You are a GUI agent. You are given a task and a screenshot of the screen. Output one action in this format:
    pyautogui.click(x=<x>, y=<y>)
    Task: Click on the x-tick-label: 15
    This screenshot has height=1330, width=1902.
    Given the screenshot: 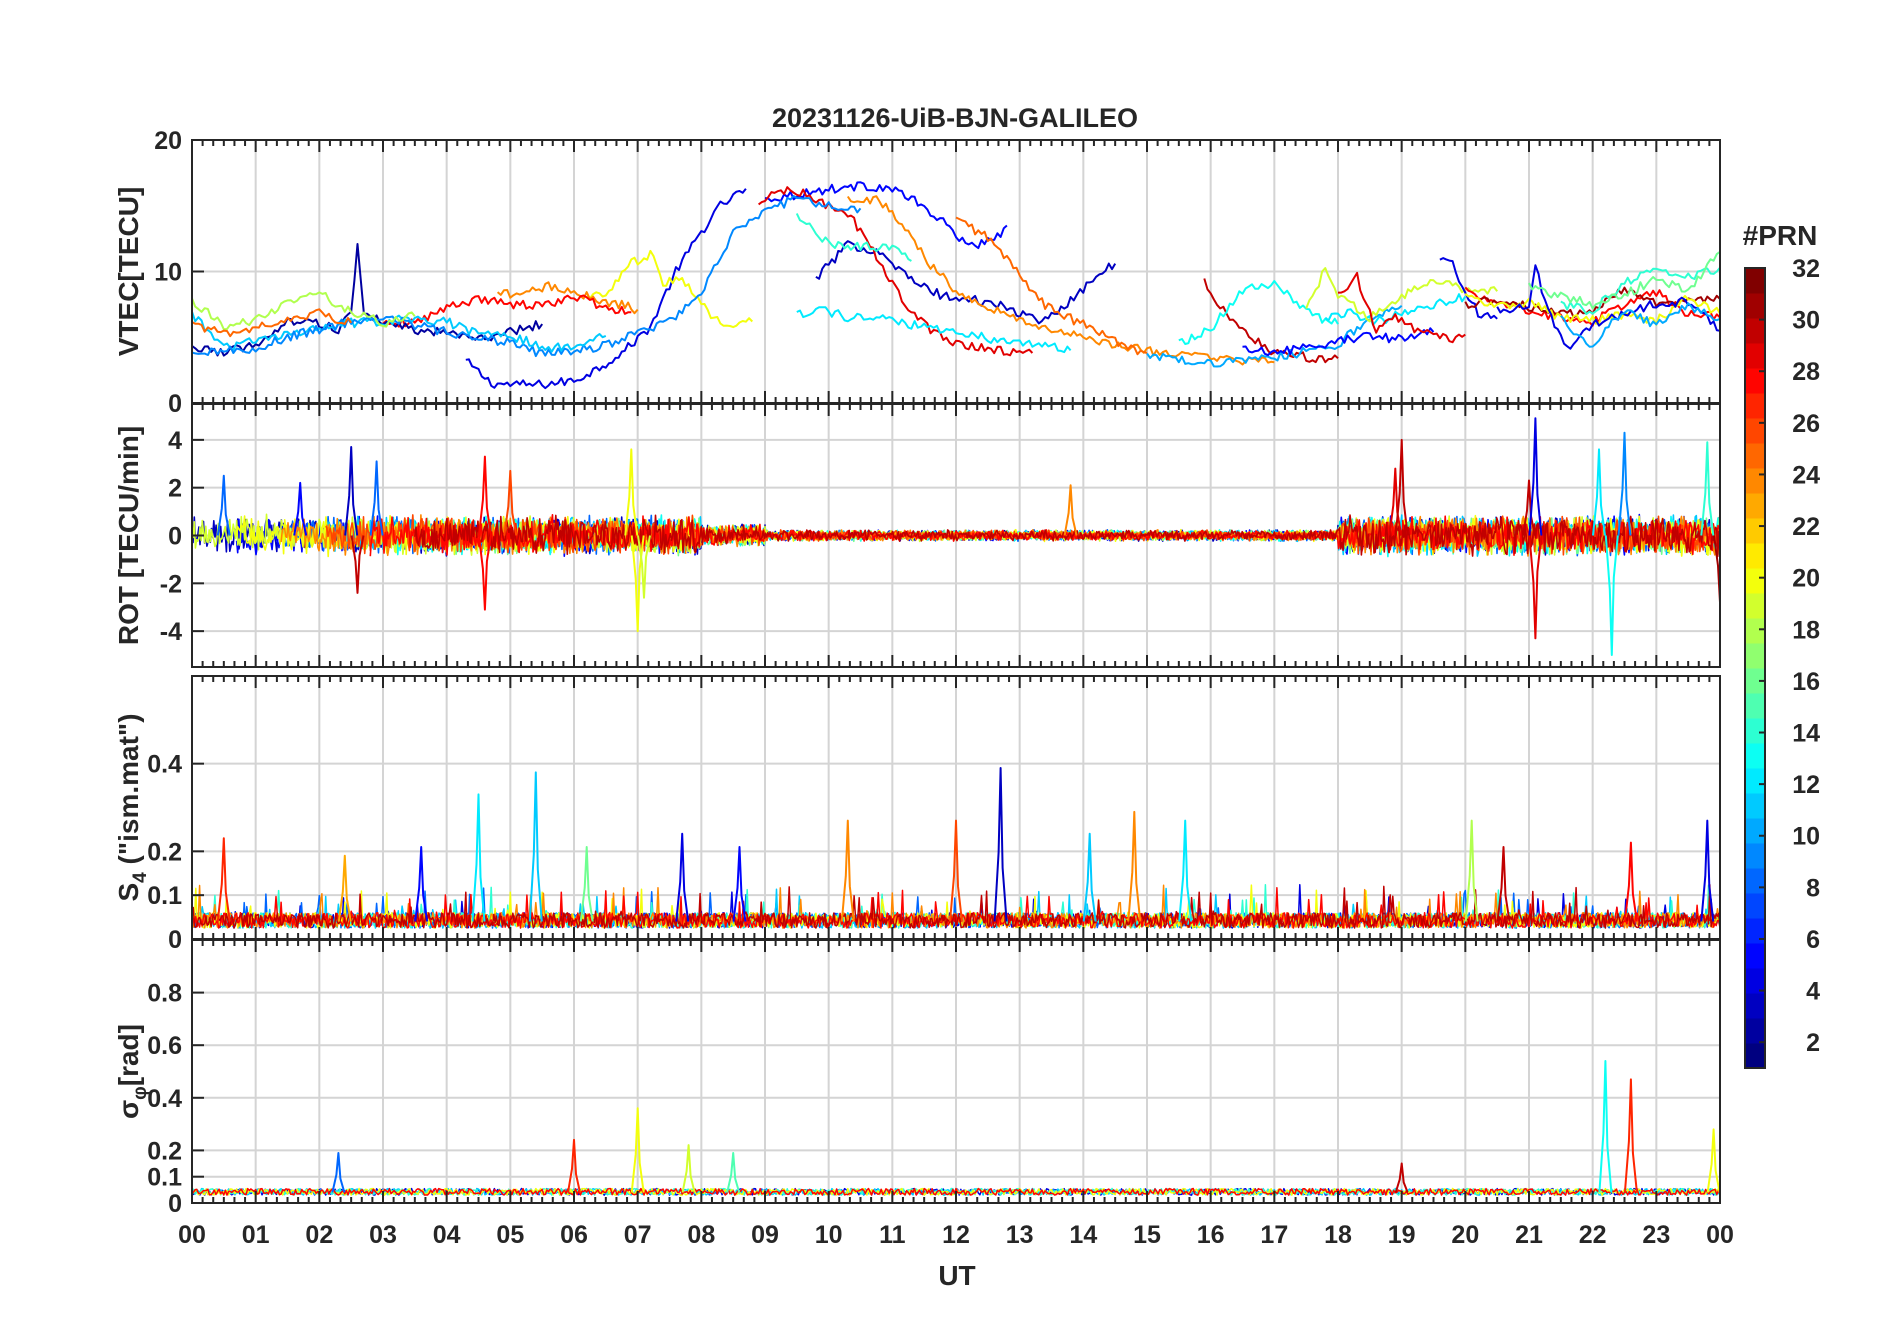 What is the action you would take?
    pyautogui.click(x=1147, y=1235)
    